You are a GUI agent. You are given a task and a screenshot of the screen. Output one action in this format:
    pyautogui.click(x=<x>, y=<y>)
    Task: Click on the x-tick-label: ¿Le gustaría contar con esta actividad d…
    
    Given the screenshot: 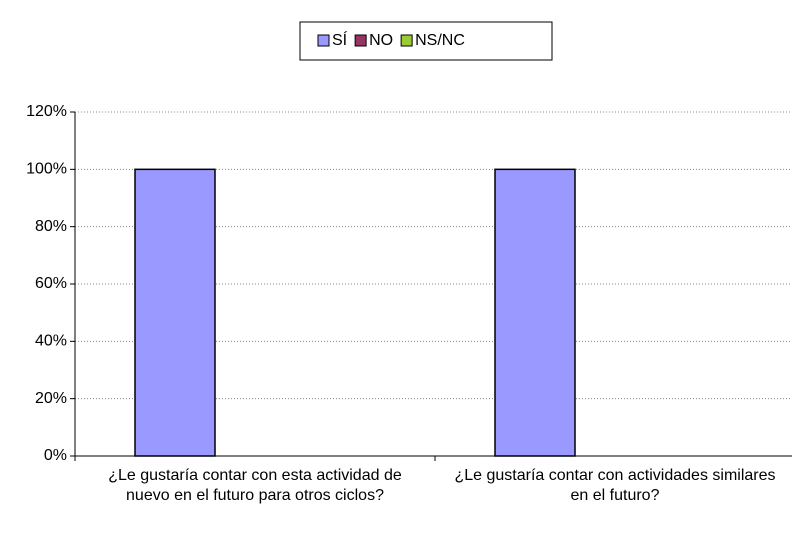 What is the action you would take?
    pyautogui.click(x=255, y=485)
    